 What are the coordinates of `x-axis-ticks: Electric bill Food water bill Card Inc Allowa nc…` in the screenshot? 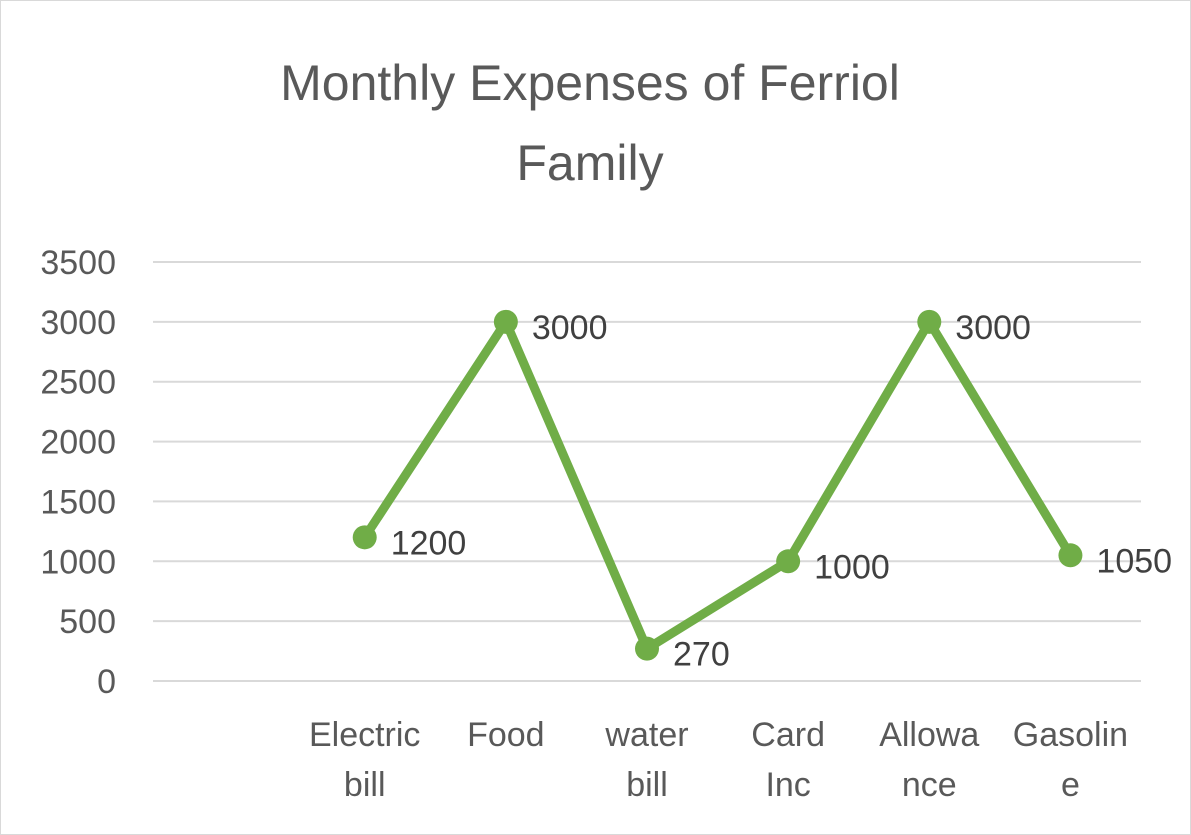 It's located at (718, 760).